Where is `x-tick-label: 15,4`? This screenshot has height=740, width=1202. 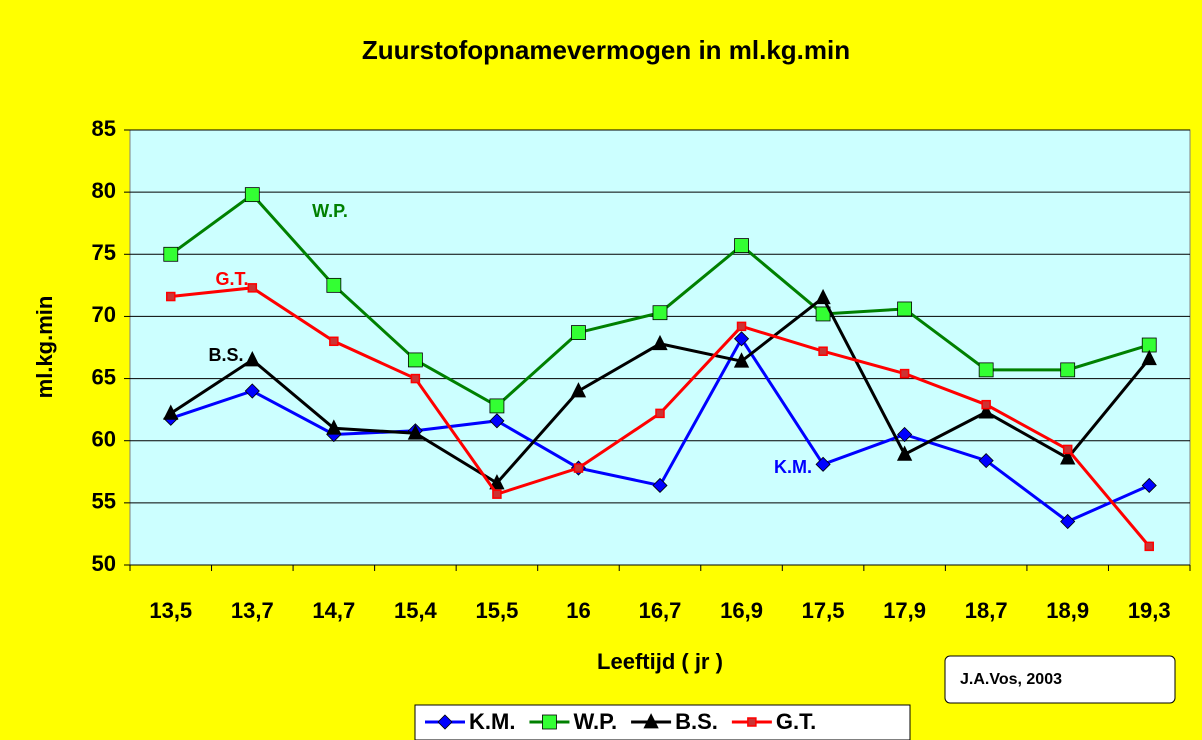
x-tick-label: 15,4 is located at coordinates (416, 610).